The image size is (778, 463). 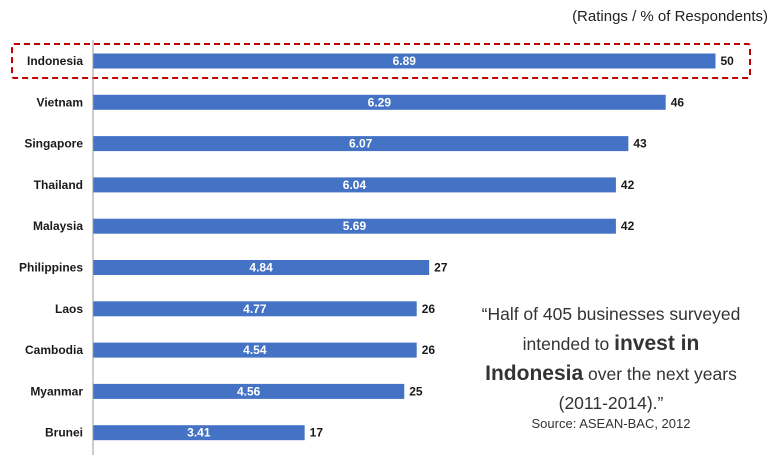 I want to click on quote-text-2: over the next years (2011-2014).”, so click(x=647, y=388).